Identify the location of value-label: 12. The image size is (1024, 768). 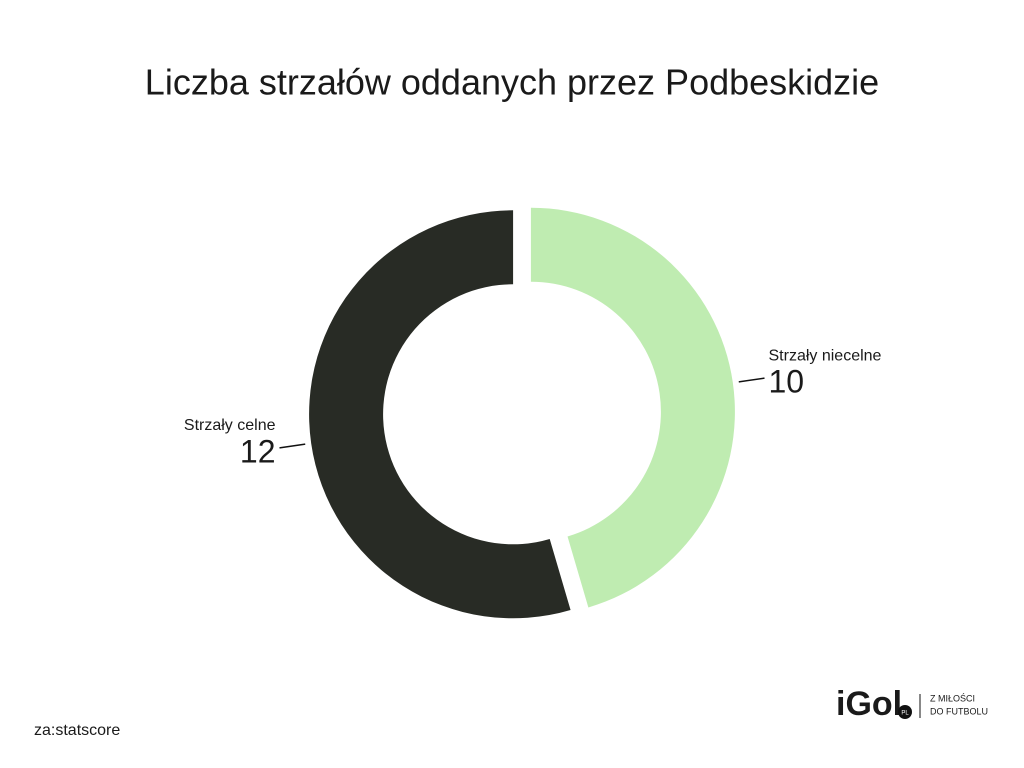
(258, 451).